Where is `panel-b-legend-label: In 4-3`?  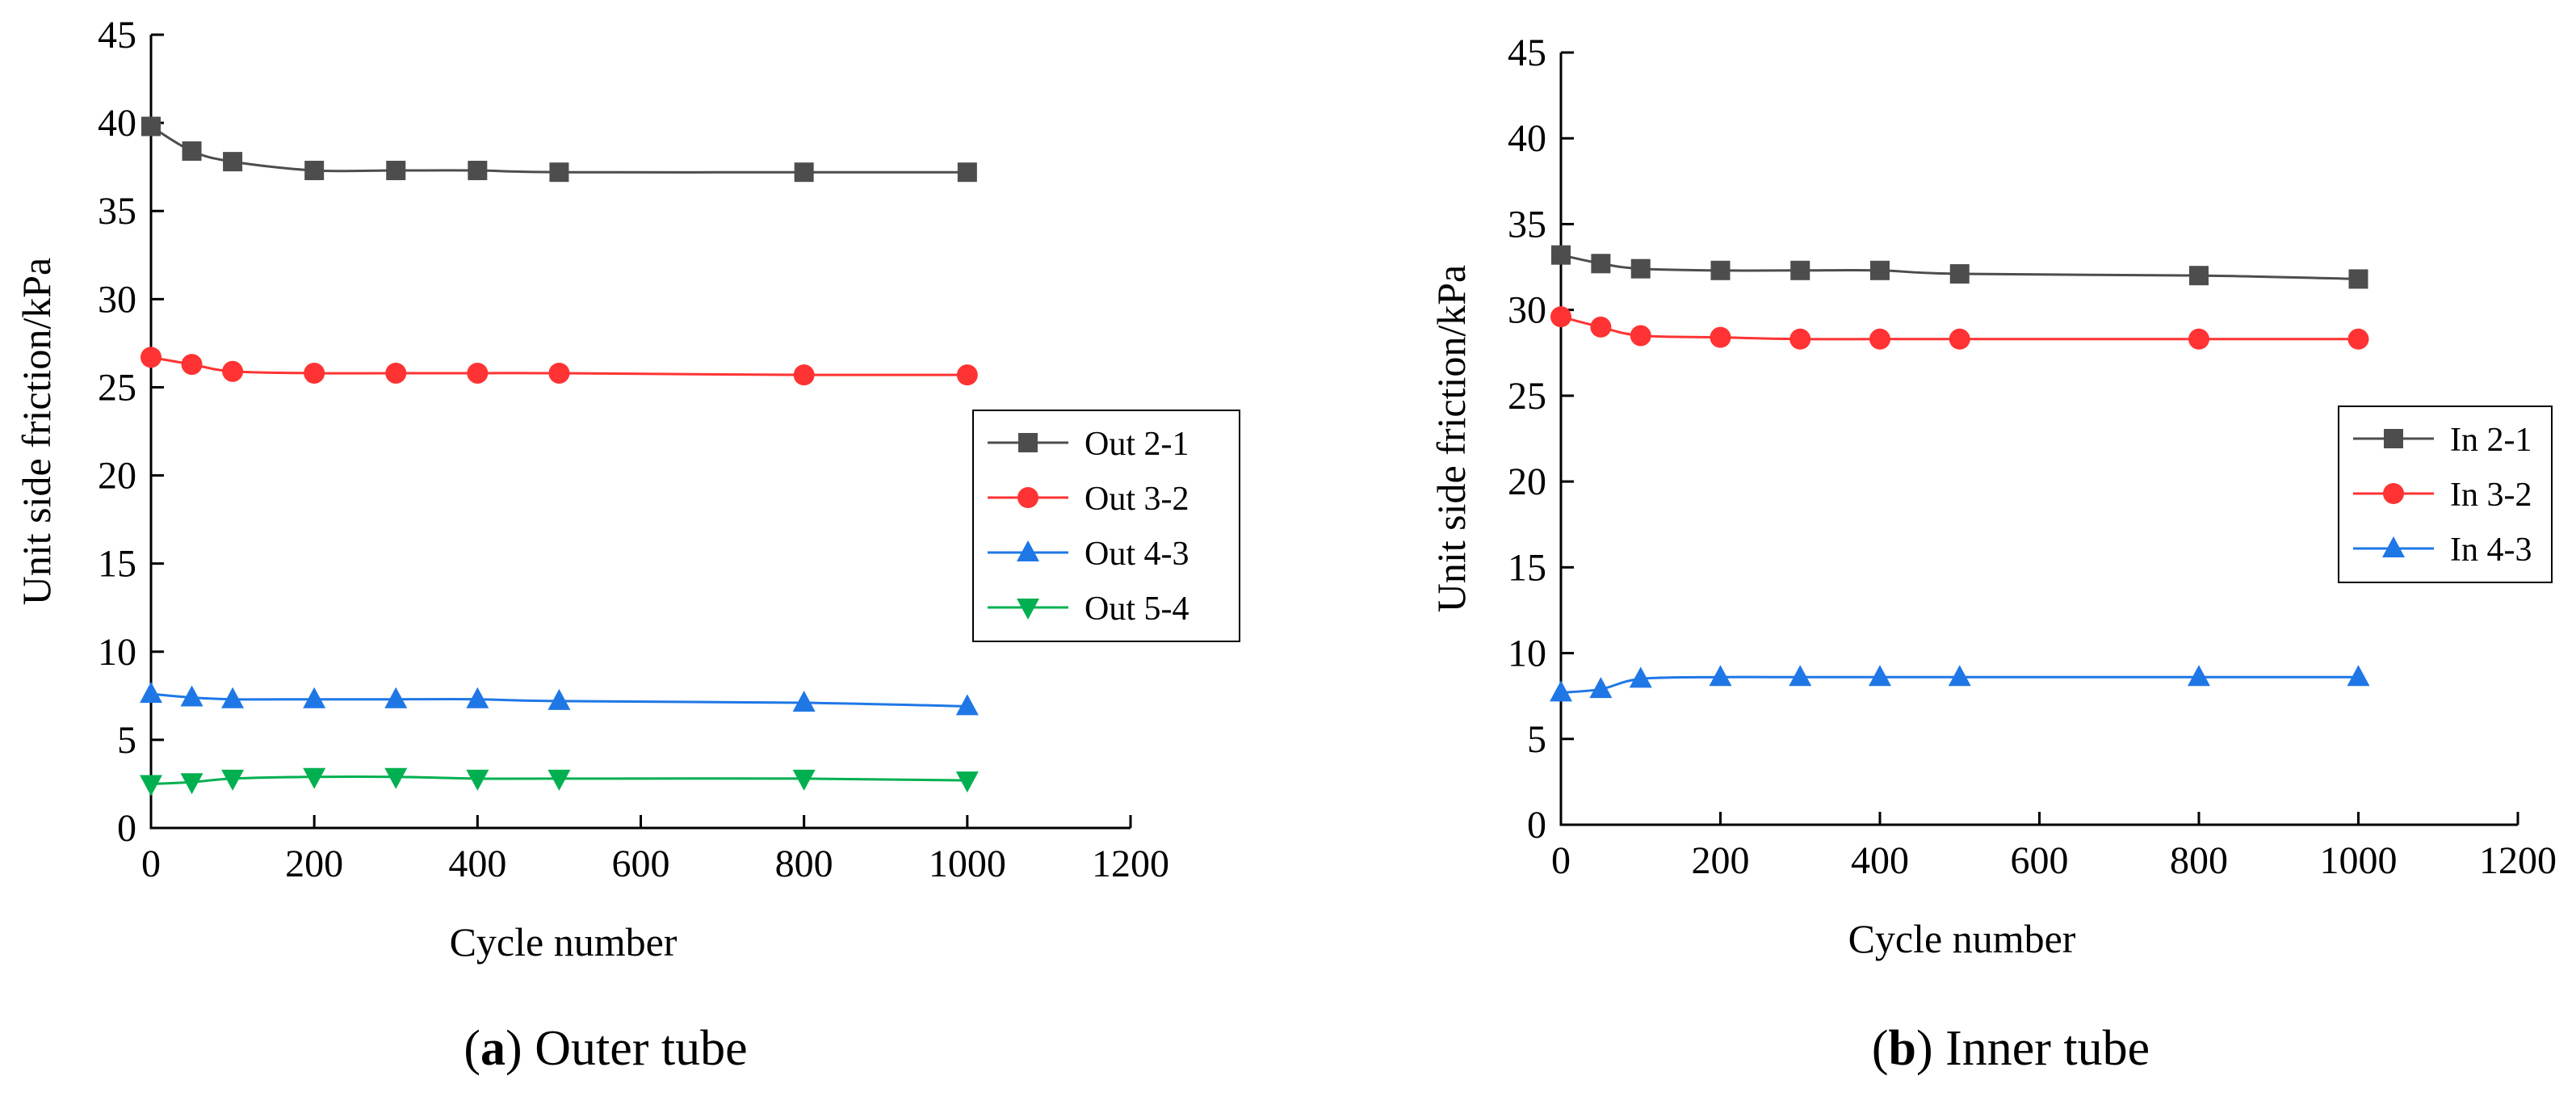
panel-b-legend-label: In 4-3 is located at coordinates (2491, 550).